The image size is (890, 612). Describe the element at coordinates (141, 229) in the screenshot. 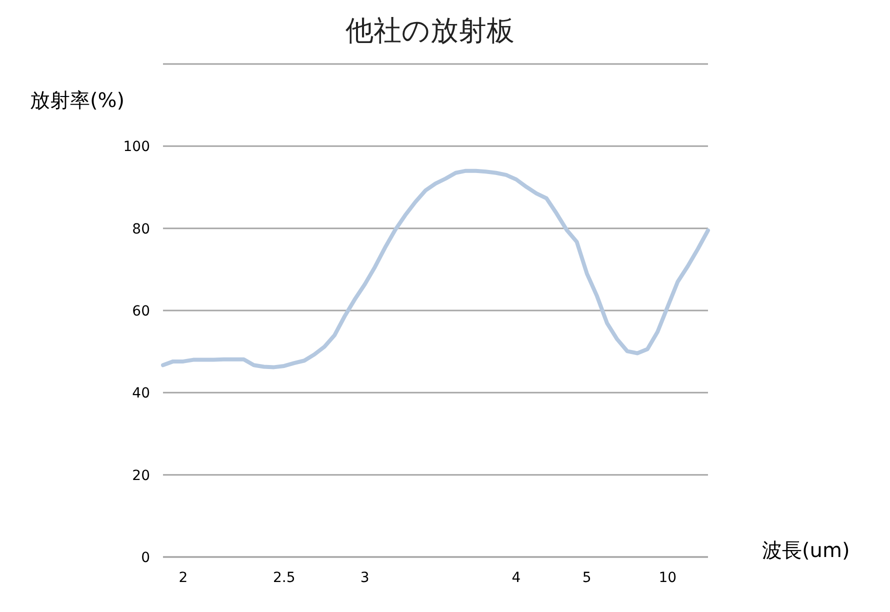

I see `y-tick-label: 80` at that location.